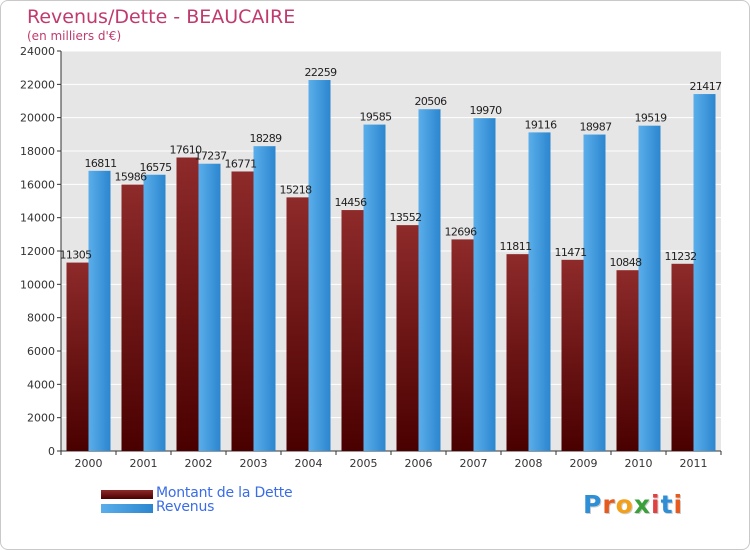 The height and width of the screenshot is (550, 750). Describe the element at coordinates (37, 118) in the screenshot. I see `y-tick-label: 20000` at that location.